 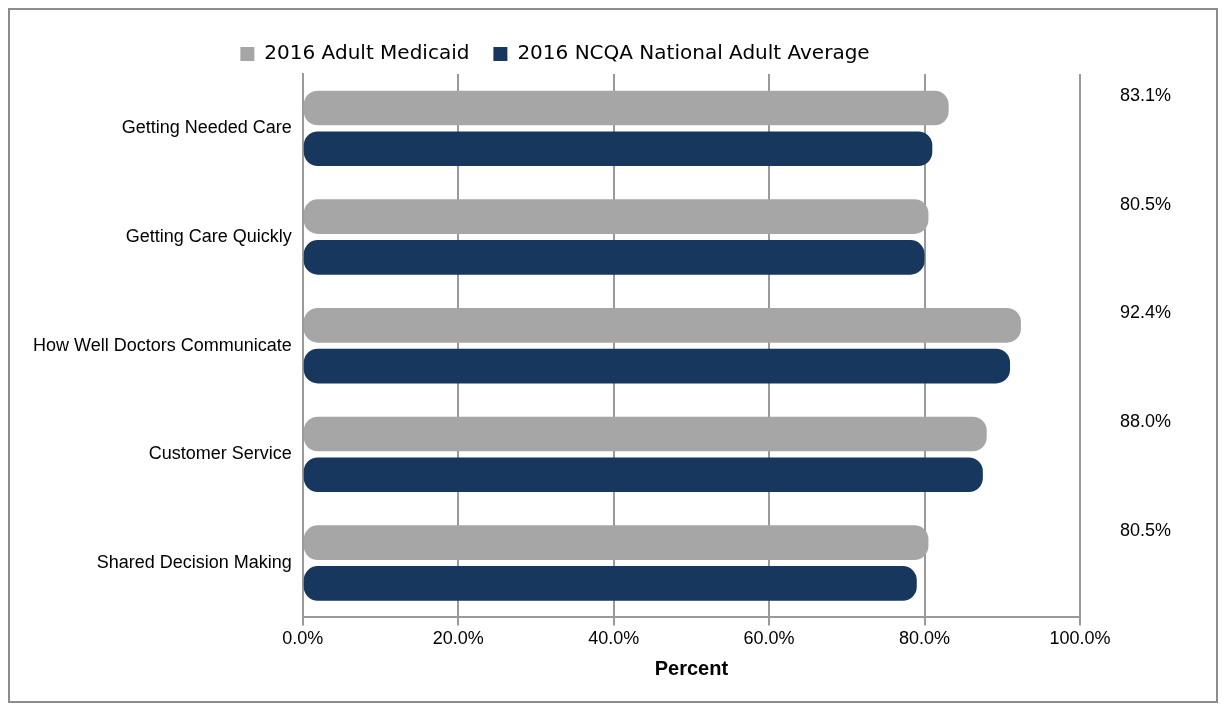 What do you see at coordinates (194, 562) in the screenshot?
I see `y-tick-label: Shared Decision Making` at bounding box center [194, 562].